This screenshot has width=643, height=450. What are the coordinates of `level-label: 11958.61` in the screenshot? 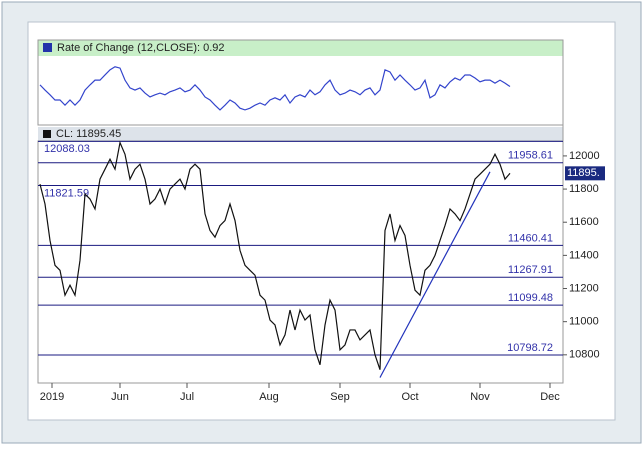 It's located at (530, 156).